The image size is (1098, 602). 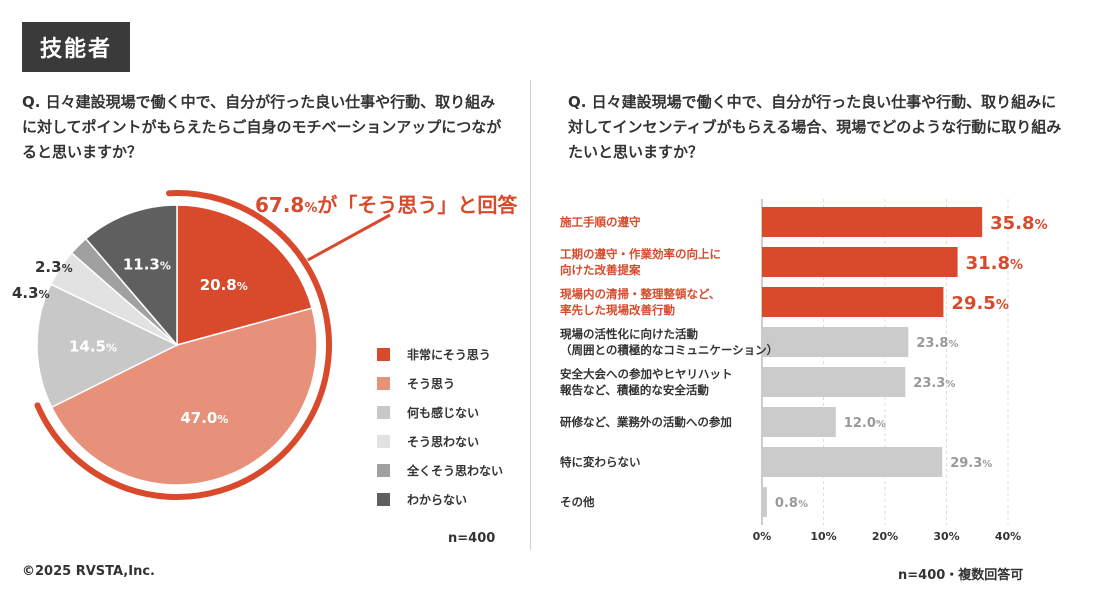 What do you see at coordinates (646, 374) in the screenshot?
I see `category-label: 安全大会への参加やヒヤリハット` at bounding box center [646, 374].